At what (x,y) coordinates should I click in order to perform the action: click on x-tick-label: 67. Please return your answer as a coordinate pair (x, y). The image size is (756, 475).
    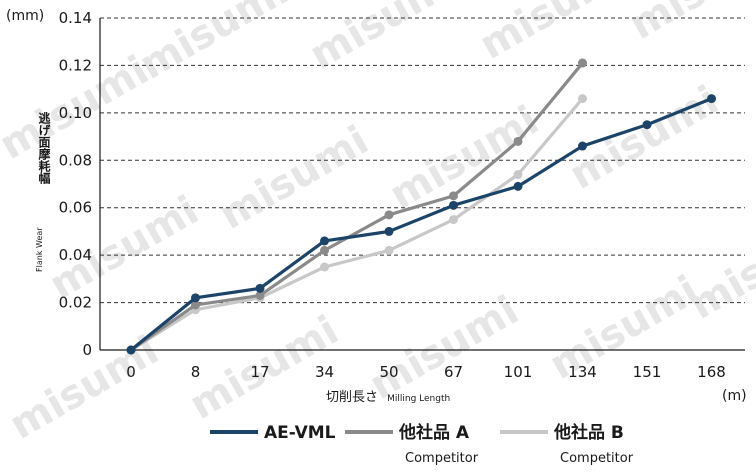
    Looking at the image, I should click on (453, 372).